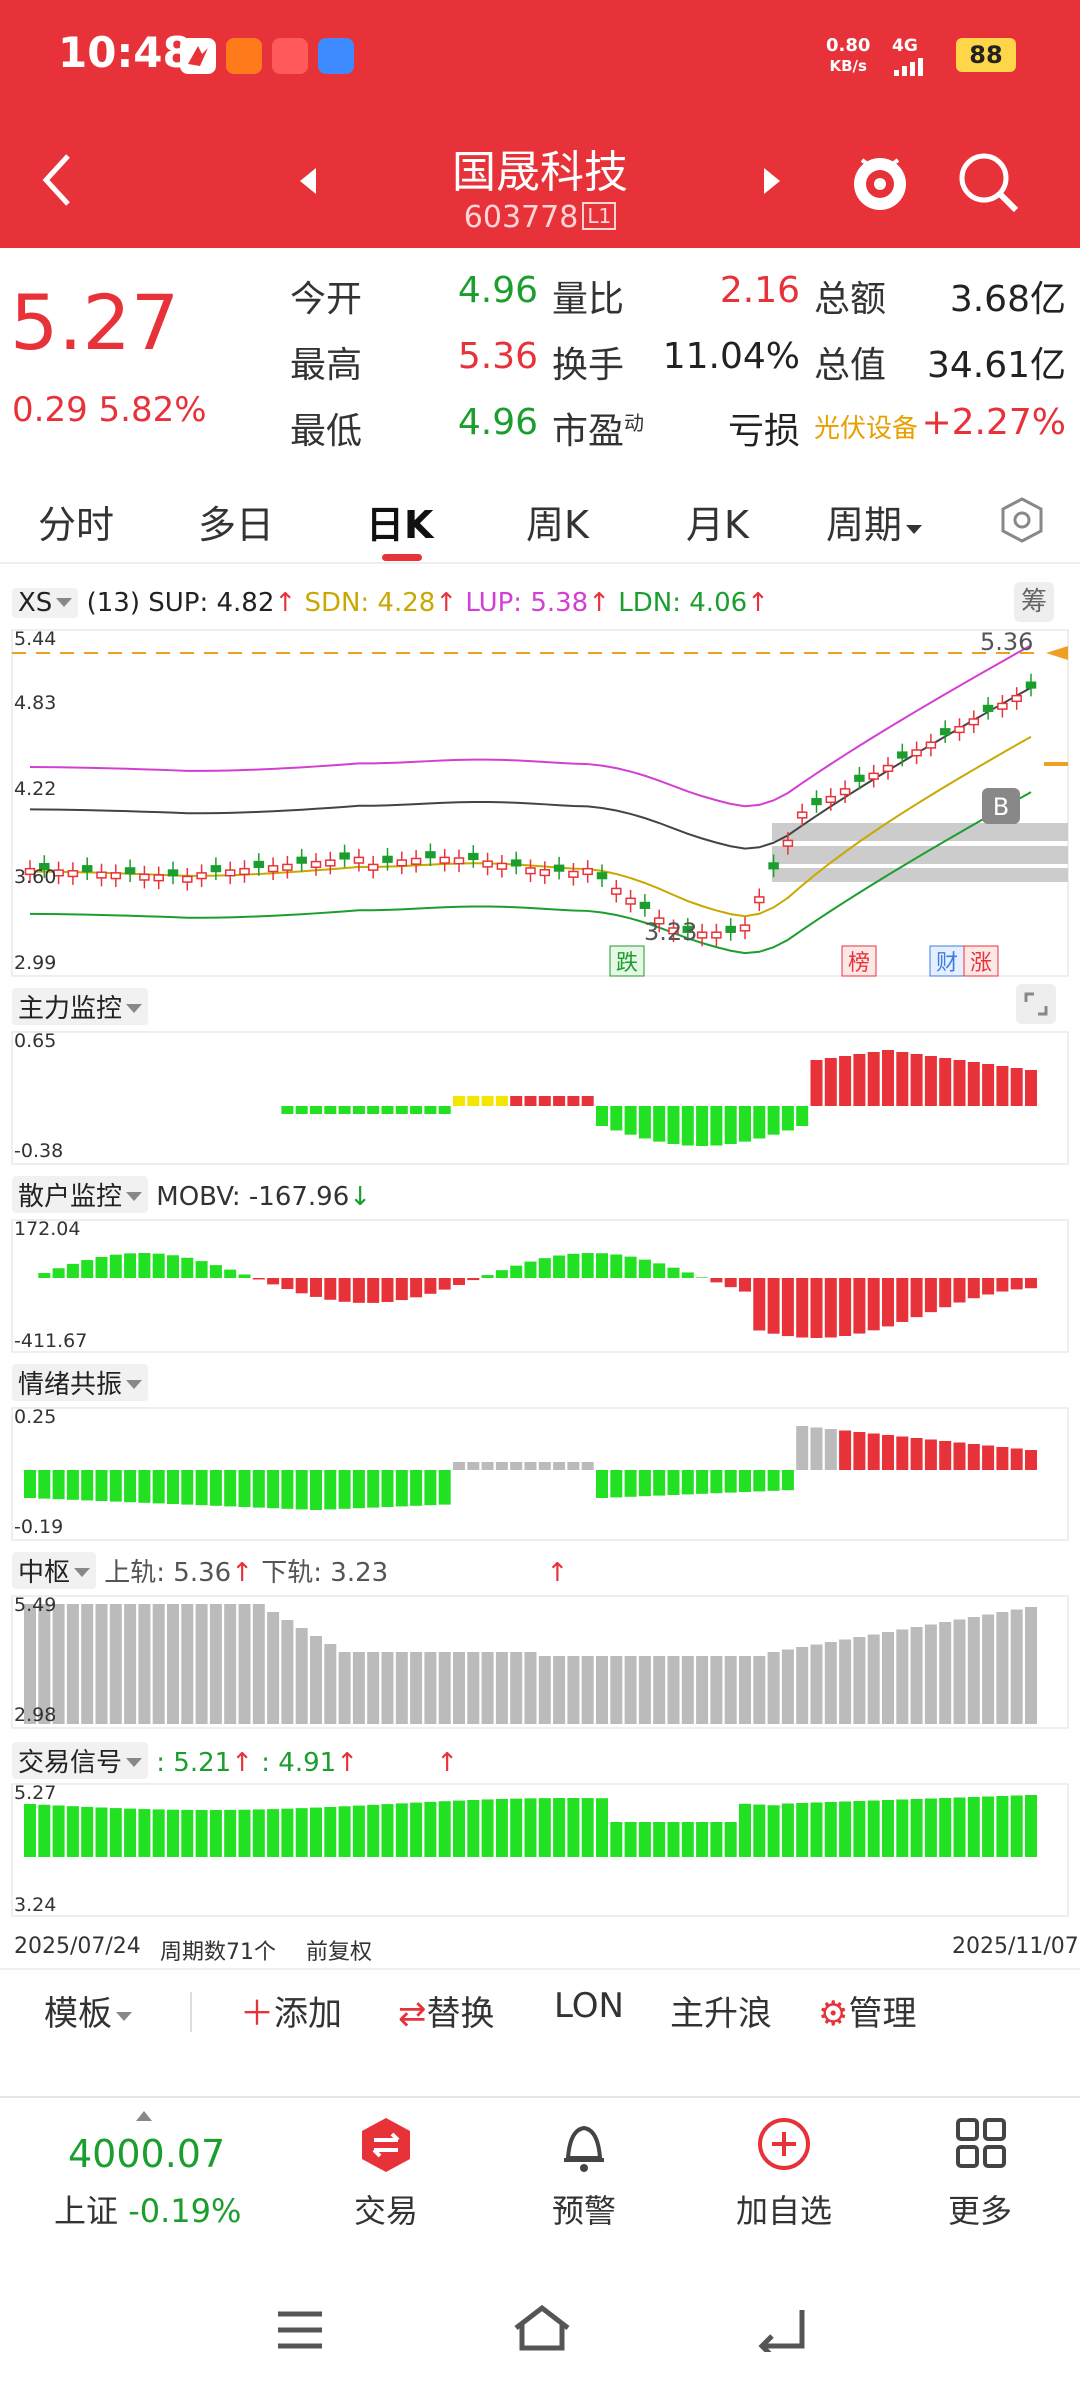 The image size is (1080, 2400). Describe the element at coordinates (76, 525) in the screenshot. I see `tab-intraday: 分时` at that location.